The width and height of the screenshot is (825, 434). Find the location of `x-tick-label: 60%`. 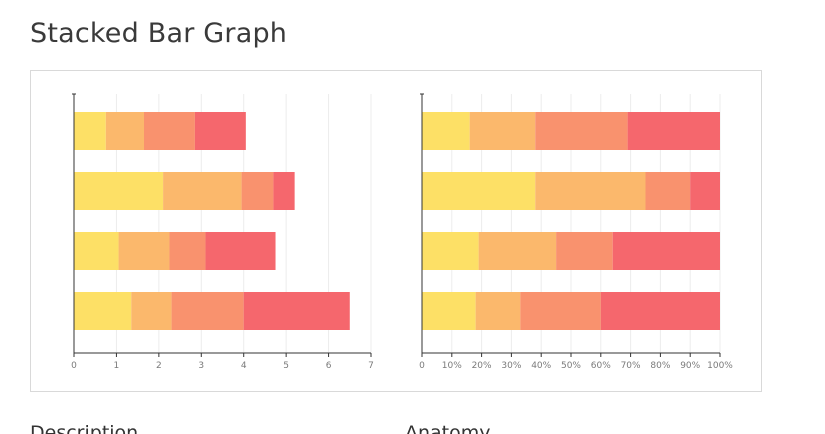

x-tick-label: 60% is located at coordinates (601, 366).